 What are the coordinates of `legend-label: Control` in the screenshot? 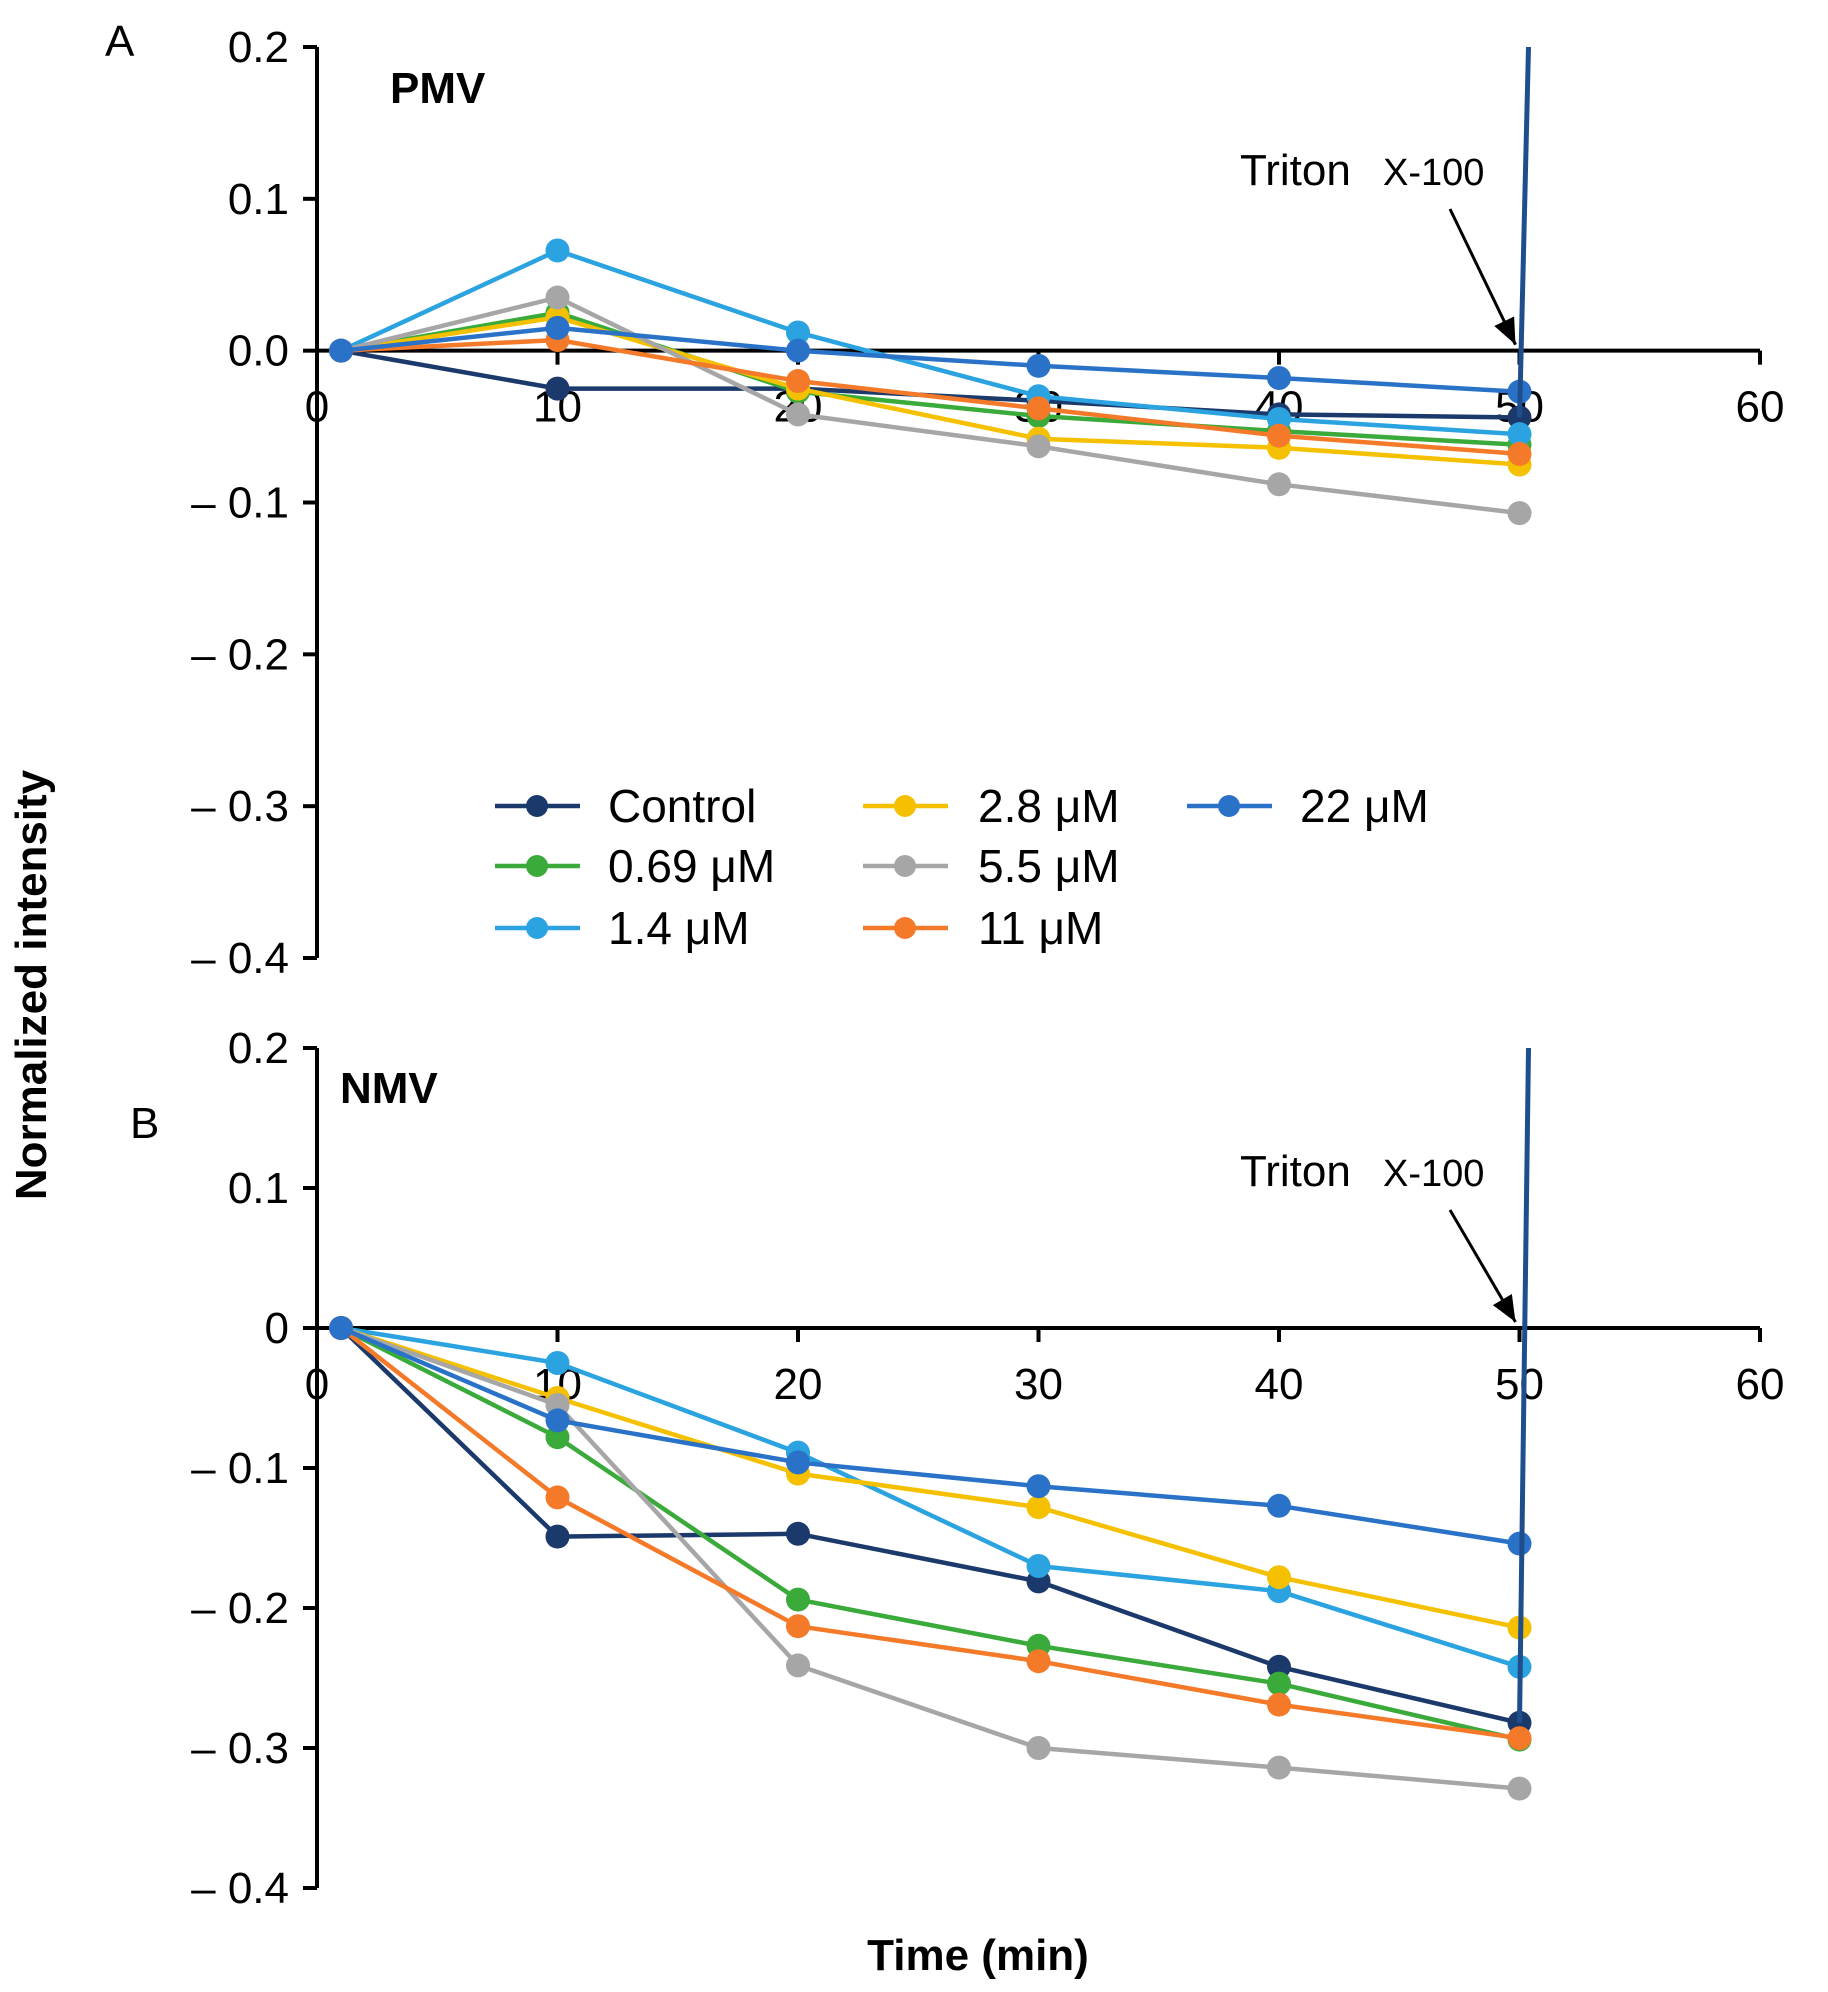 It's located at (682, 806).